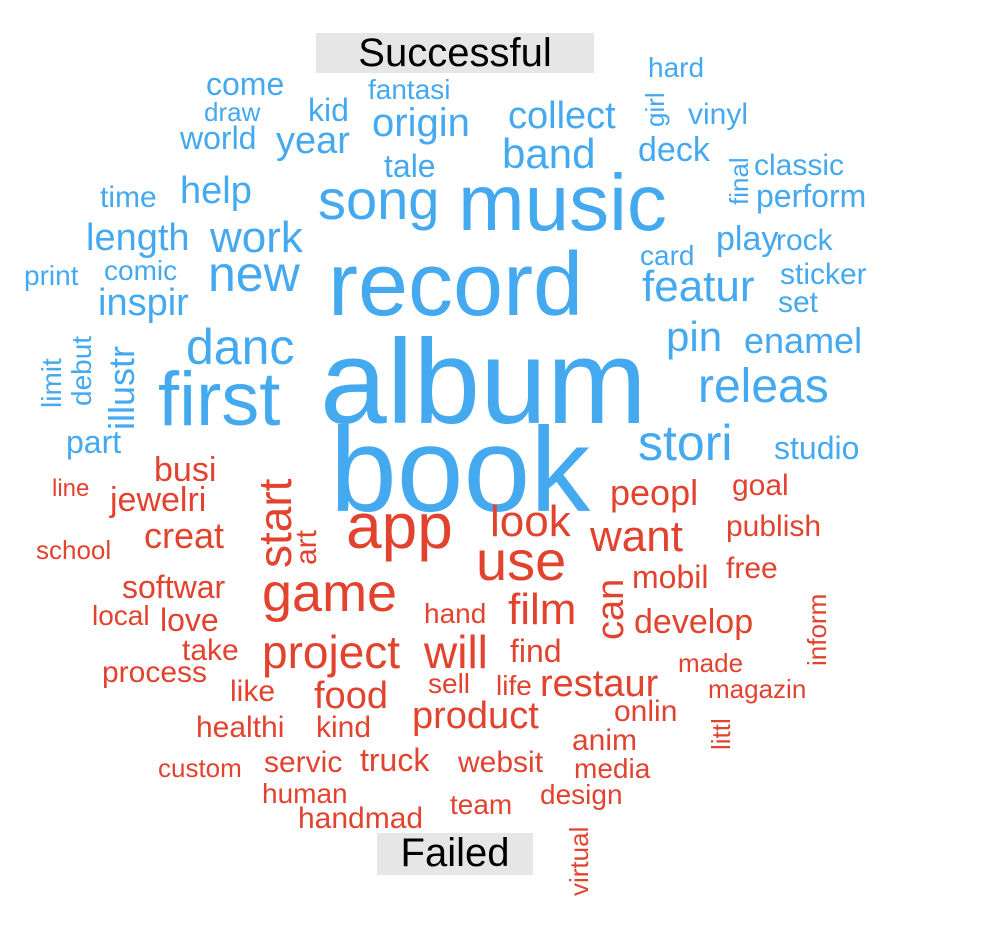  I want to click on successful-word-work: work, so click(256, 237).